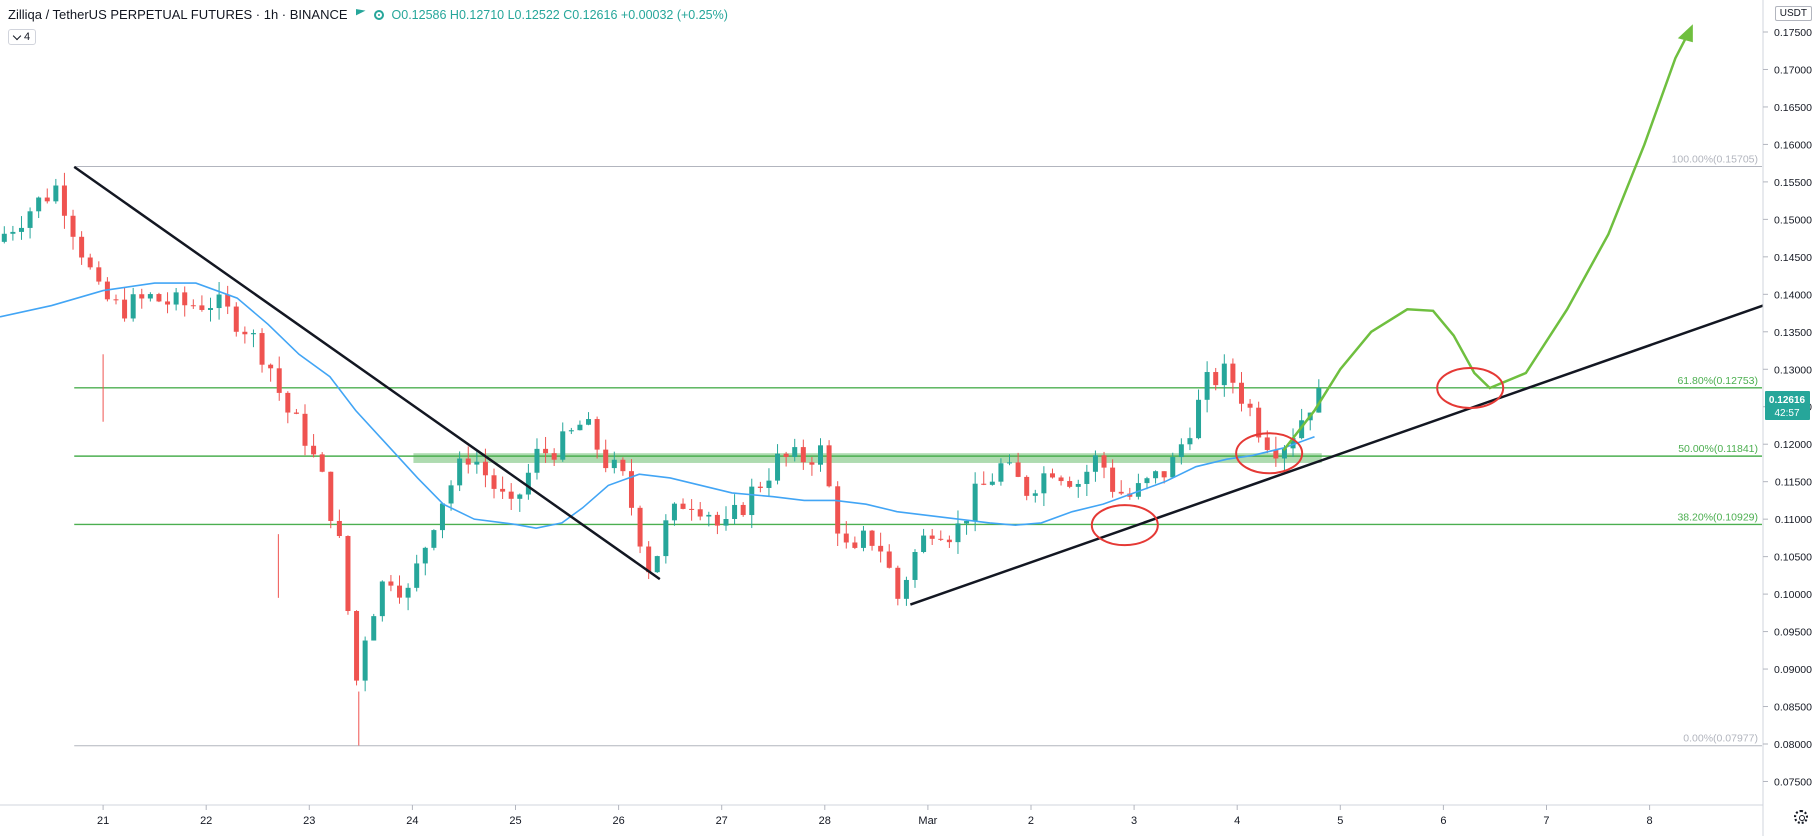 This screenshot has height=836, width=1820. What do you see at coordinates (17, 35) in the screenshot?
I see `chevron-down-icon` at bounding box center [17, 35].